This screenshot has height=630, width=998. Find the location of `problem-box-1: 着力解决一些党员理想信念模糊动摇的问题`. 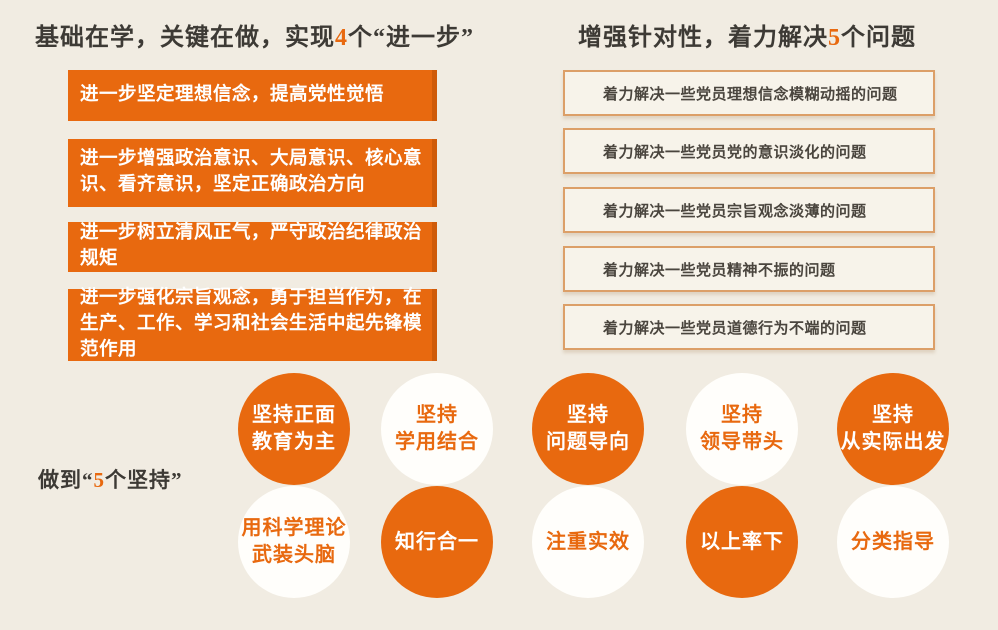

problem-box-1: 着力解决一些党员理想信念模糊动摇的问题 is located at coordinates (749, 93).